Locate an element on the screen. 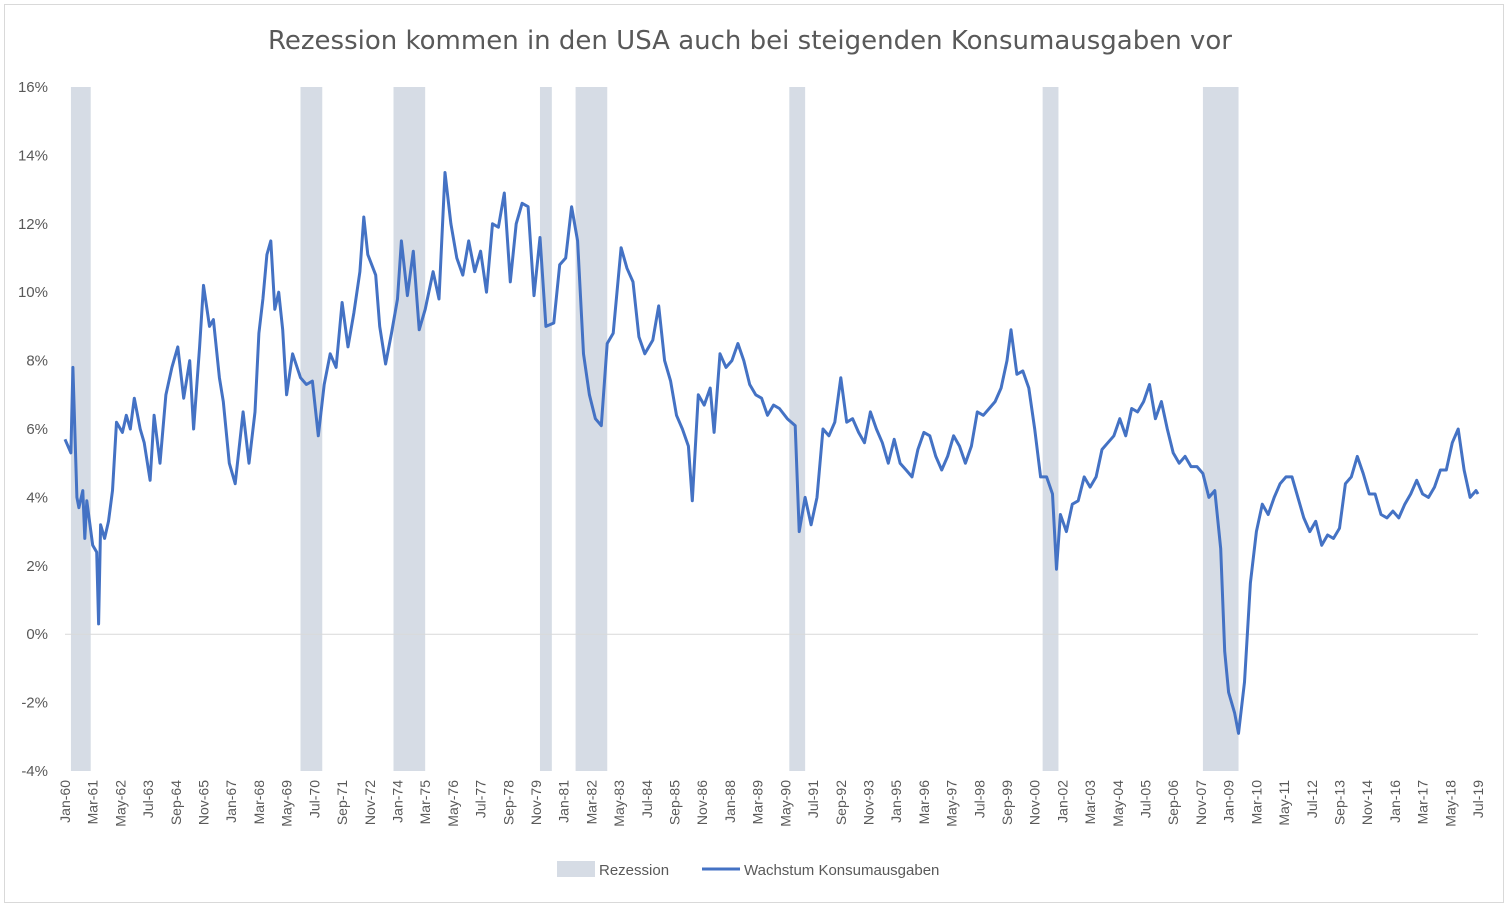 Image resolution: width=1510 pixels, height=910 pixels. y-tick-label: 16% is located at coordinates (33, 87).